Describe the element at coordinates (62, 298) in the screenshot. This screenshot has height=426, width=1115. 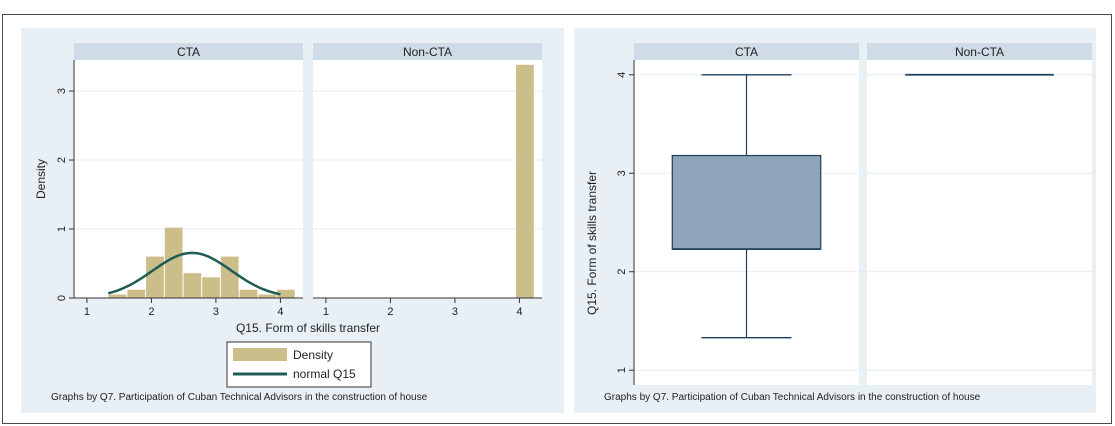
I see `y-tick-label: 0` at that location.